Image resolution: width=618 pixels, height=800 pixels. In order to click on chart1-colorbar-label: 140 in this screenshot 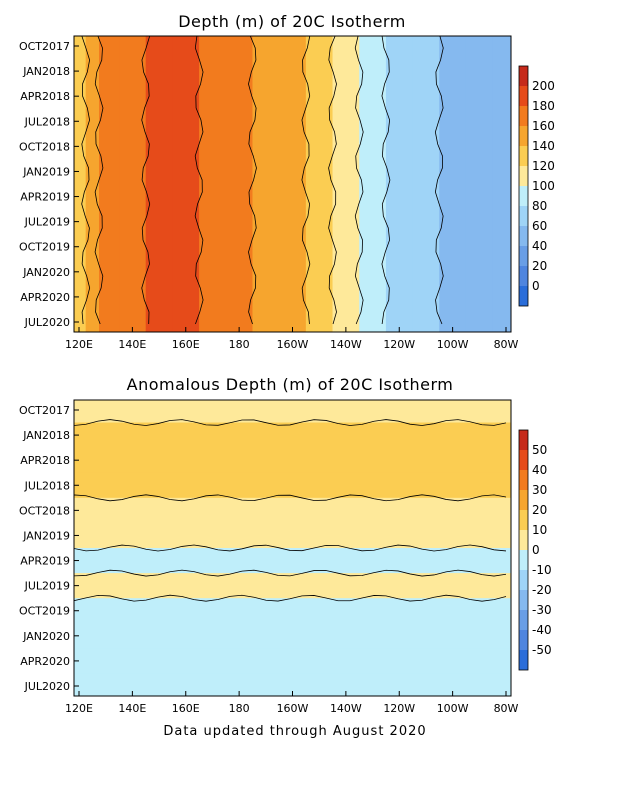, I will do `click(543, 146)`.